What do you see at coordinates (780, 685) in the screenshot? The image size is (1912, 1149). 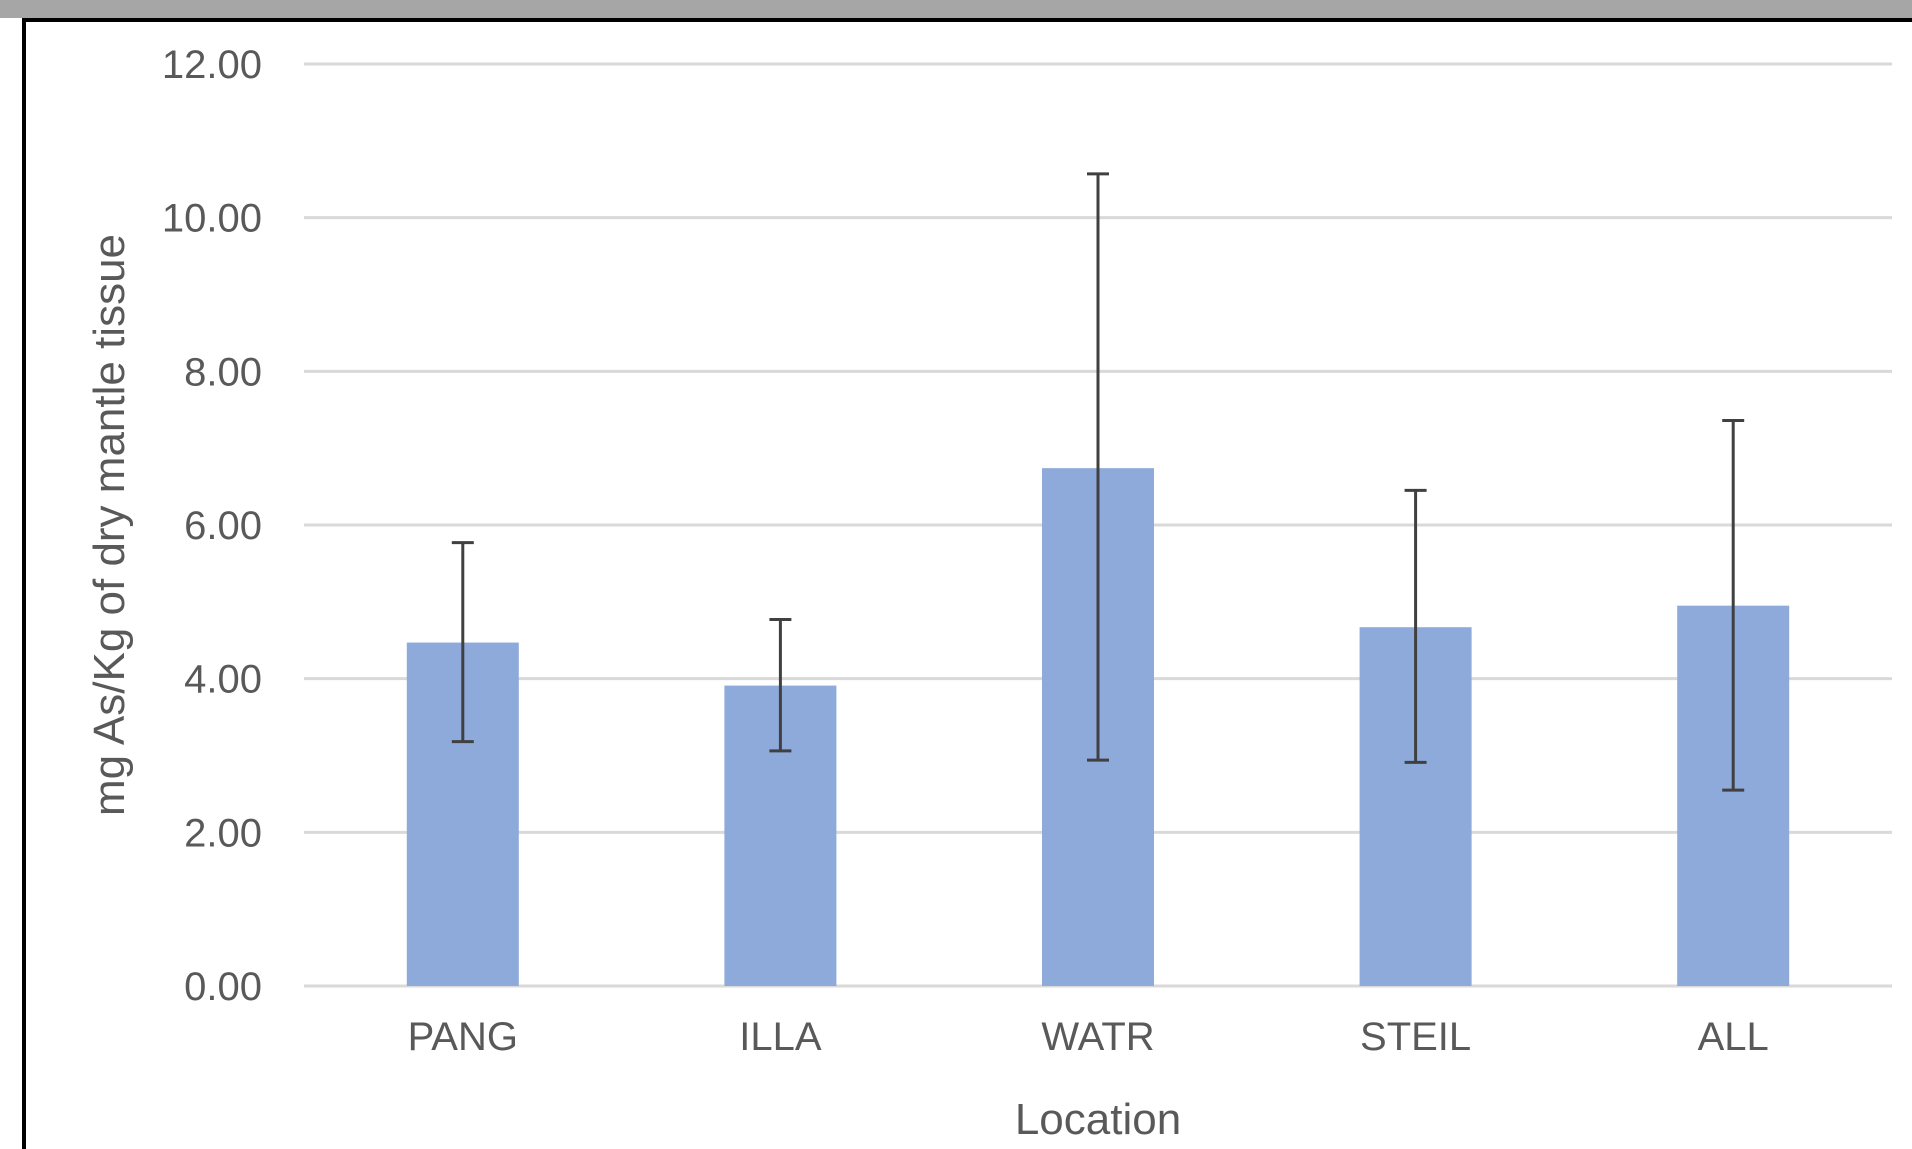 I see `error-bar-illa` at bounding box center [780, 685].